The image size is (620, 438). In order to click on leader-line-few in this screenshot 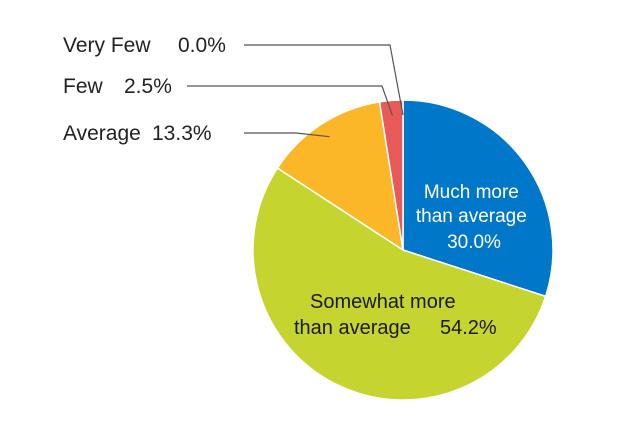, I will do `click(290, 100)`.